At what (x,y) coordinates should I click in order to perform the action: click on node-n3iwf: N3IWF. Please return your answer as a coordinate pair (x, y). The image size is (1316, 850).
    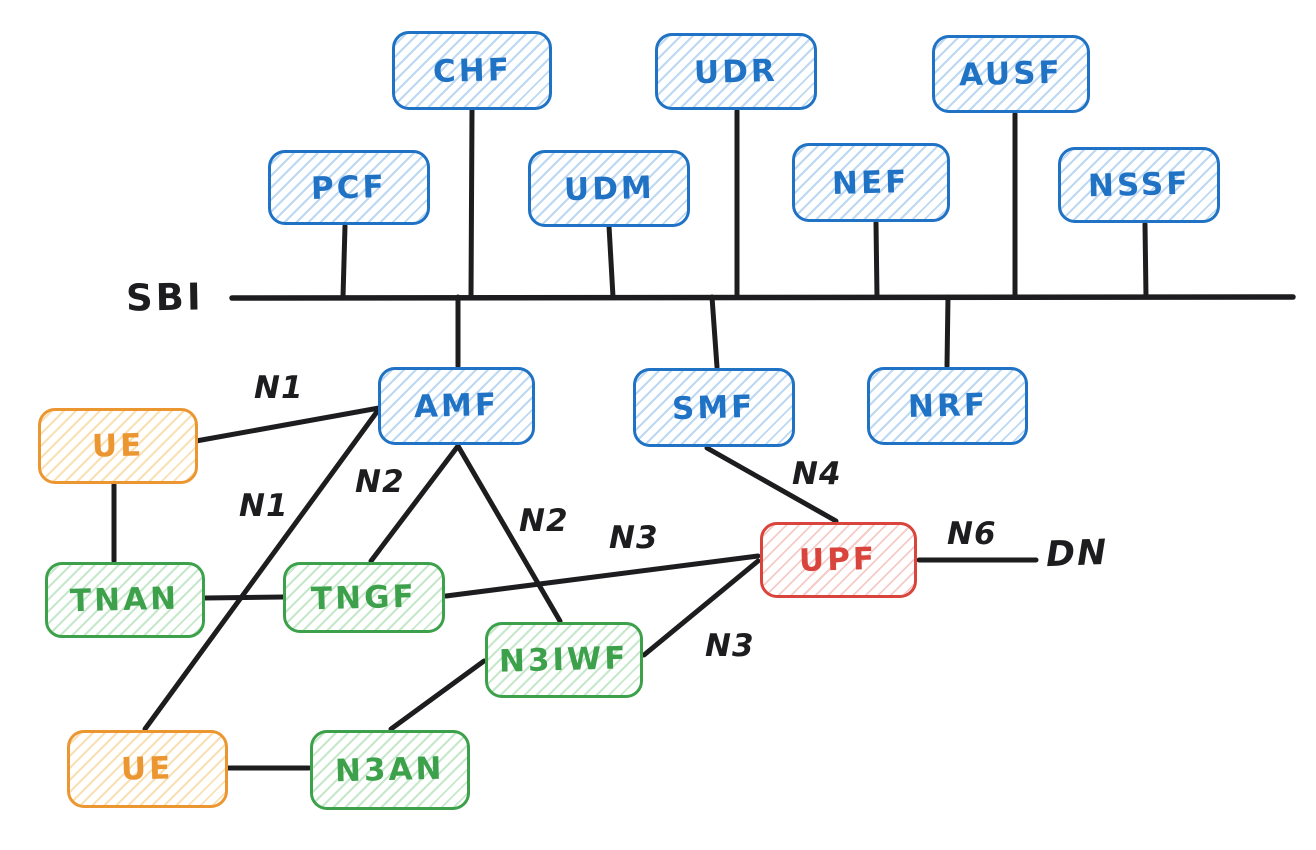
    Looking at the image, I should click on (564, 660).